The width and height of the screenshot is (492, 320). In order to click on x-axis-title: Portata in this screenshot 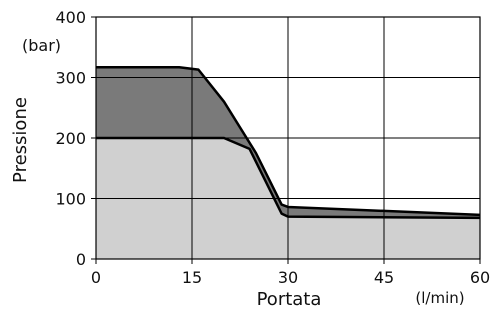, I will do `click(289, 299)`.